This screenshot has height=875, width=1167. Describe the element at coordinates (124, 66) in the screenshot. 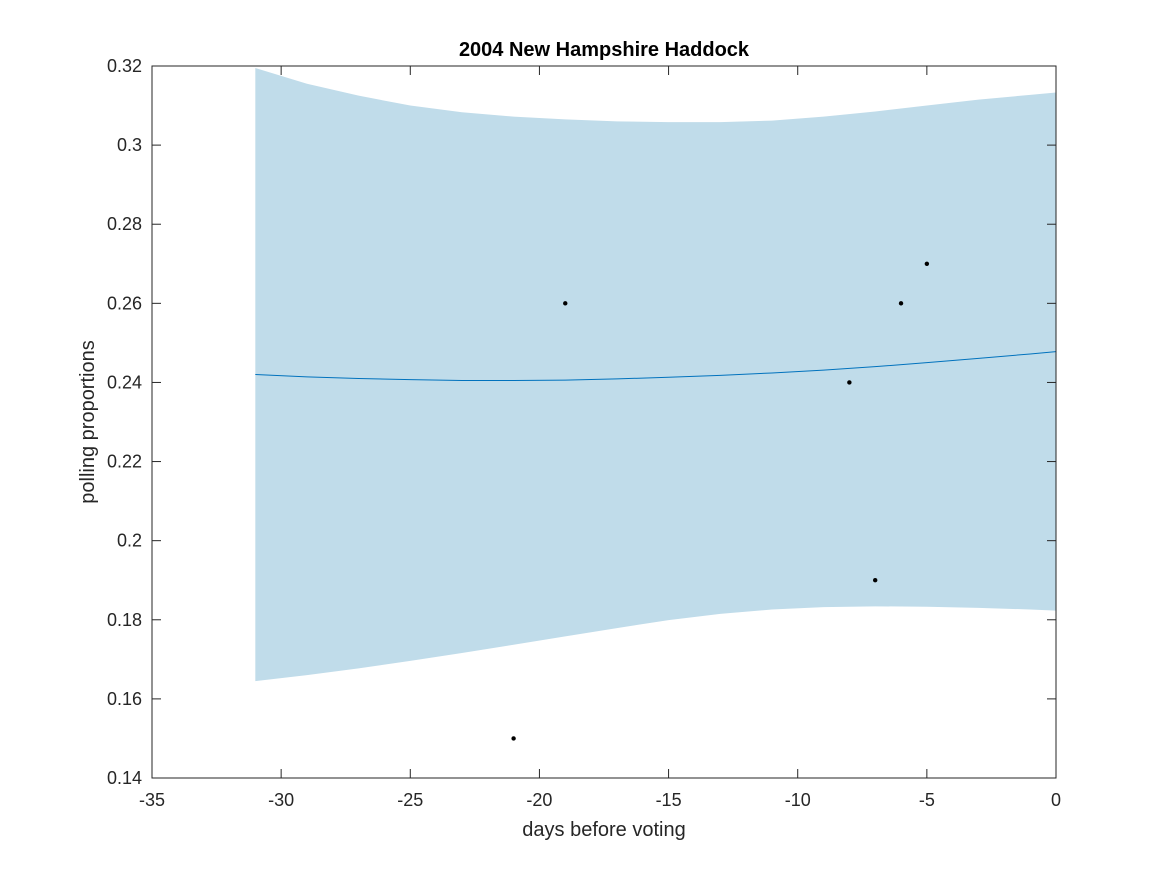

I see `y-tick-label: 0.32` at that location.